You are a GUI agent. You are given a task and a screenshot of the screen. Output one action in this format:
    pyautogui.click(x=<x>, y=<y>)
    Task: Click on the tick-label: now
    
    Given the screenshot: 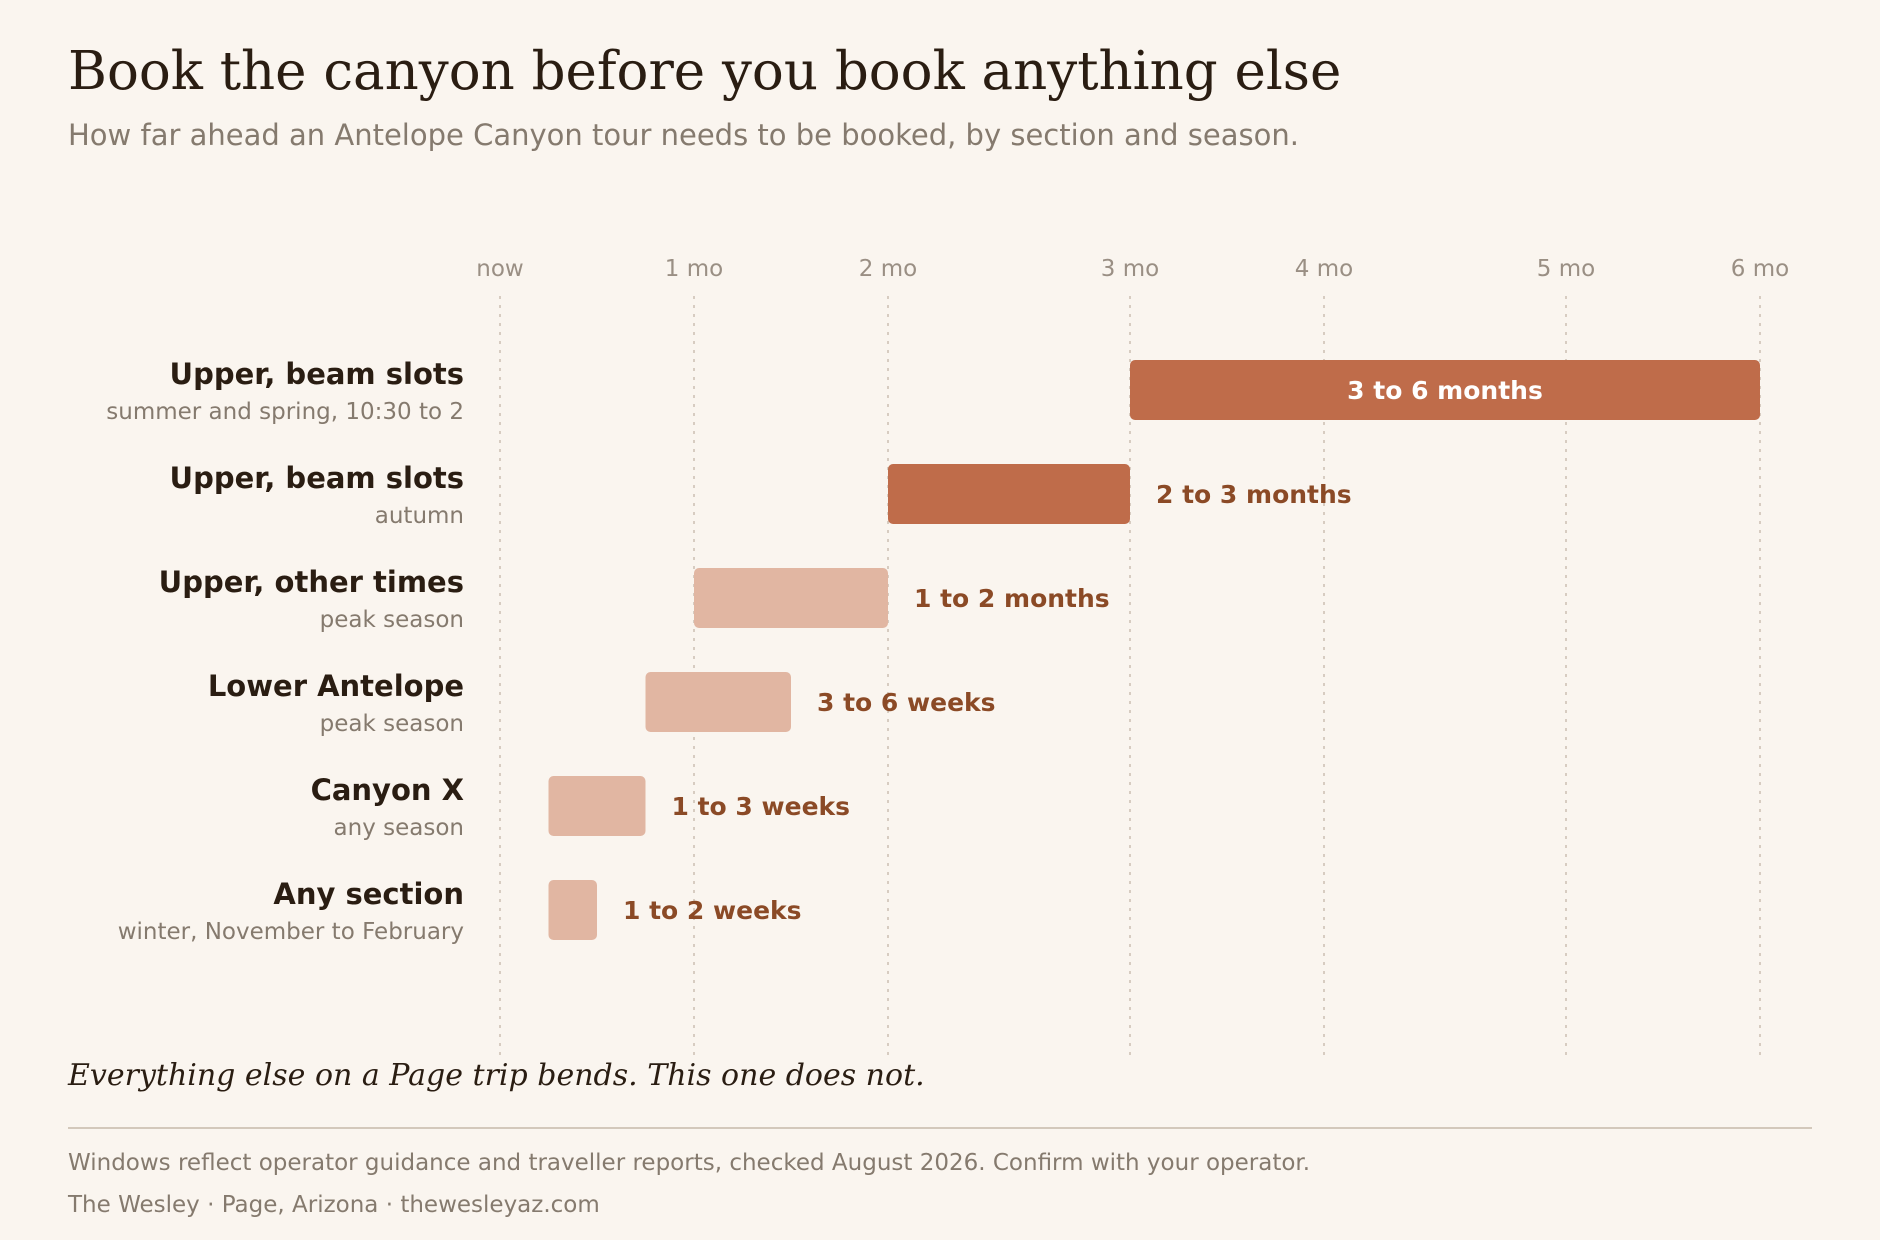 What is the action you would take?
    pyautogui.click(x=499, y=269)
    